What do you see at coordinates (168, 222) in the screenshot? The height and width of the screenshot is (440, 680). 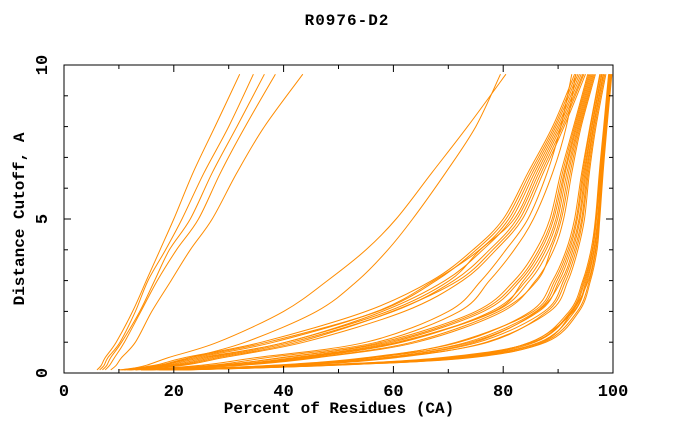 I see `model-curve` at bounding box center [168, 222].